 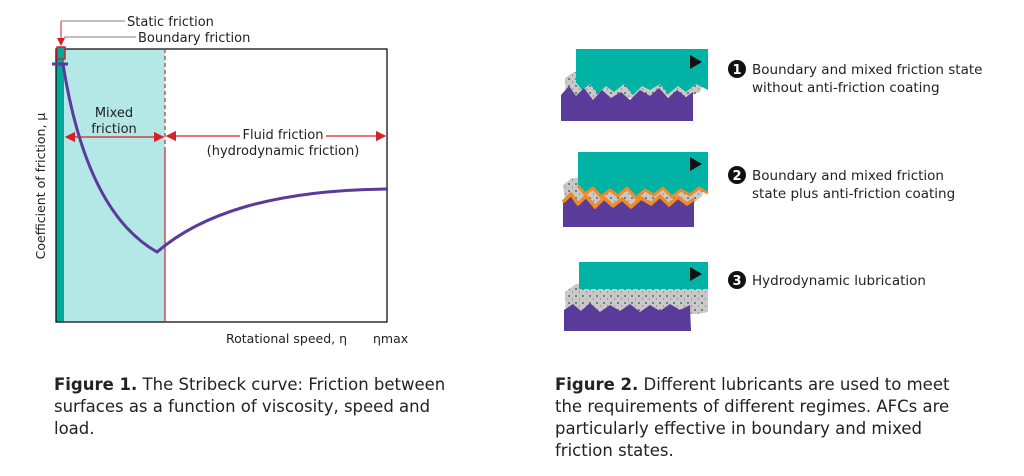 I want to click on legend-text-line1: Boundary and mixed friction, so click(x=848, y=176).